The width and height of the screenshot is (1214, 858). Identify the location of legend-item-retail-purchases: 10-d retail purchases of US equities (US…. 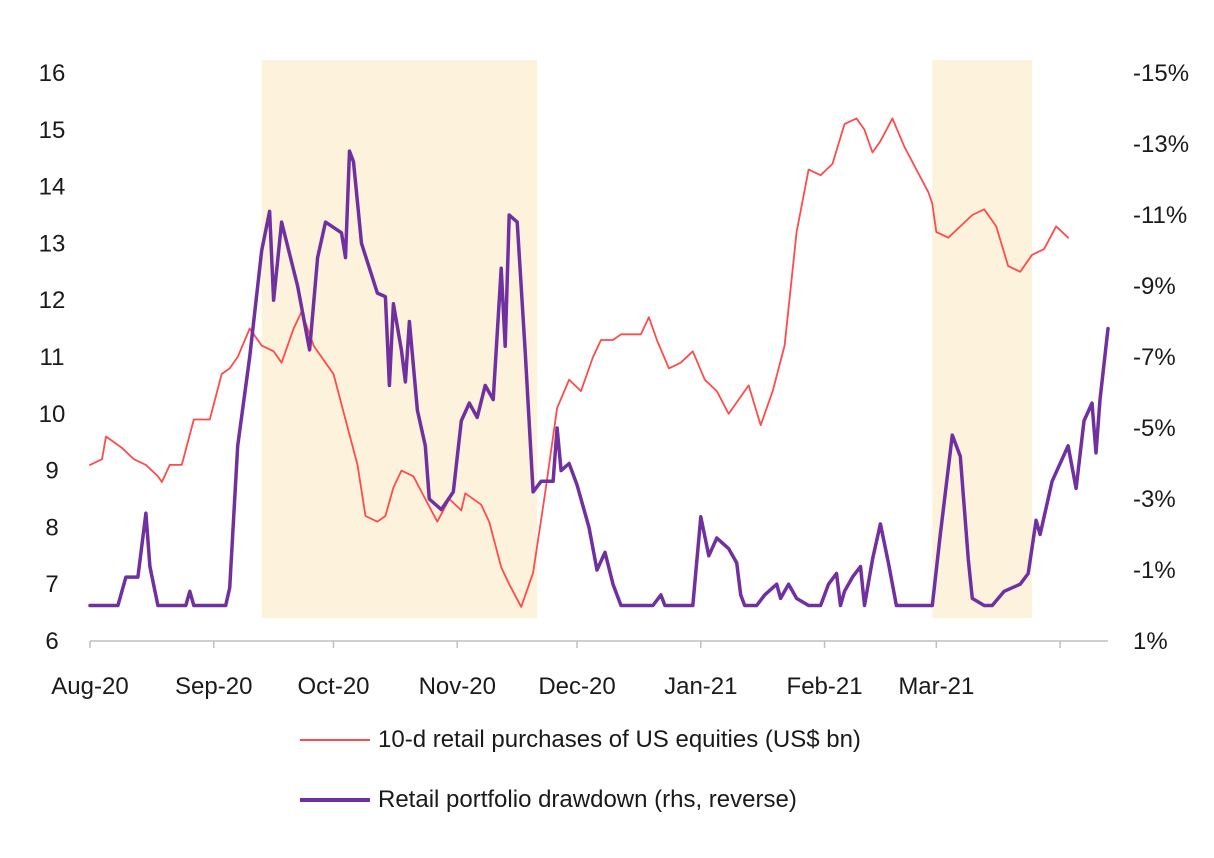
(680, 740).